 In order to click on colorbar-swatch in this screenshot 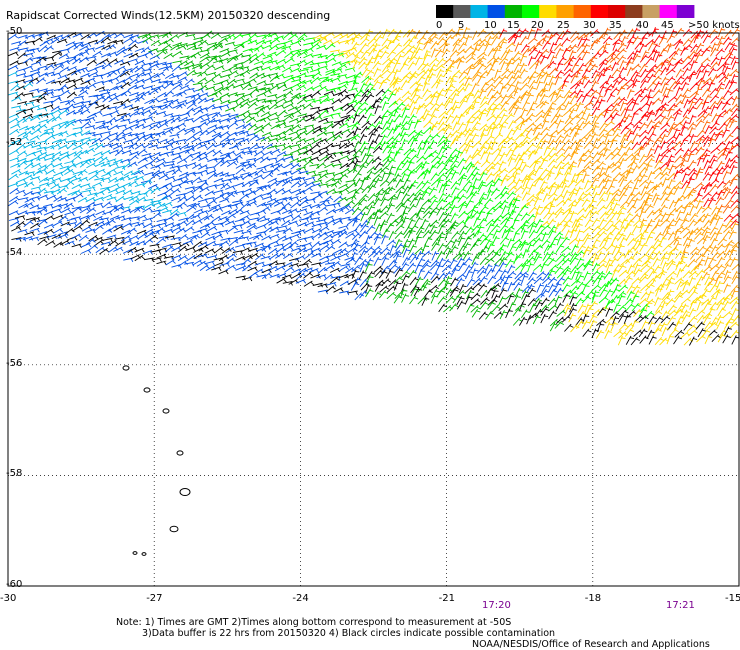, I will do `click(565, 11)`.